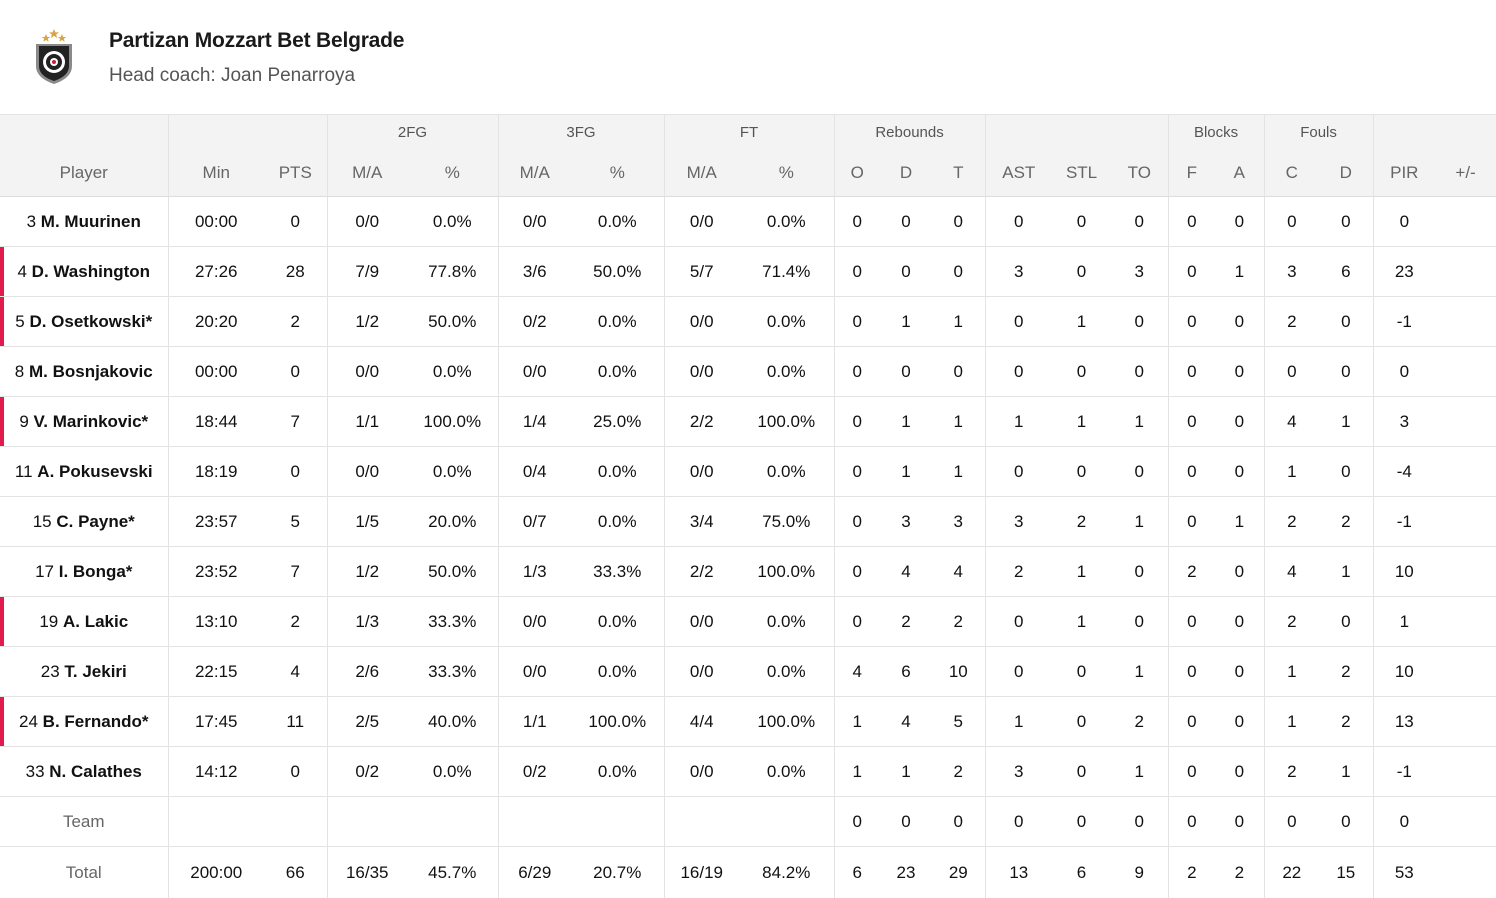 Image resolution: width=1496 pixels, height=898 pixels. What do you see at coordinates (1081, 722) in the screenshot?
I see `stat-stl-cell: 0` at bounding box center [1081, 722].